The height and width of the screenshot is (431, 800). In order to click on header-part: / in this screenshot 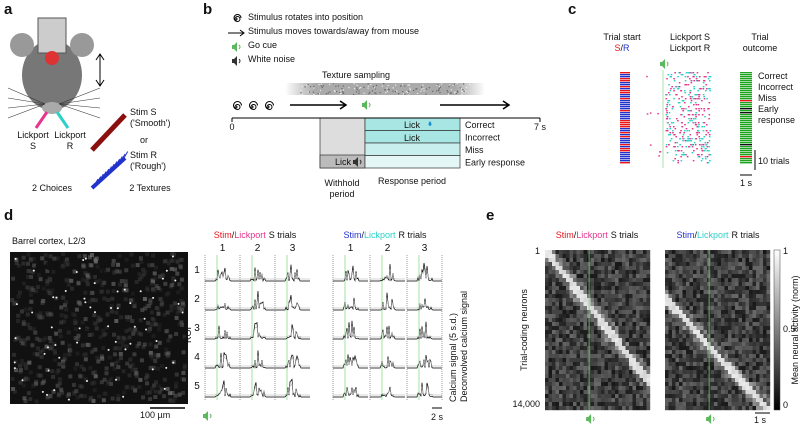, I will do `click(622, 48)`.